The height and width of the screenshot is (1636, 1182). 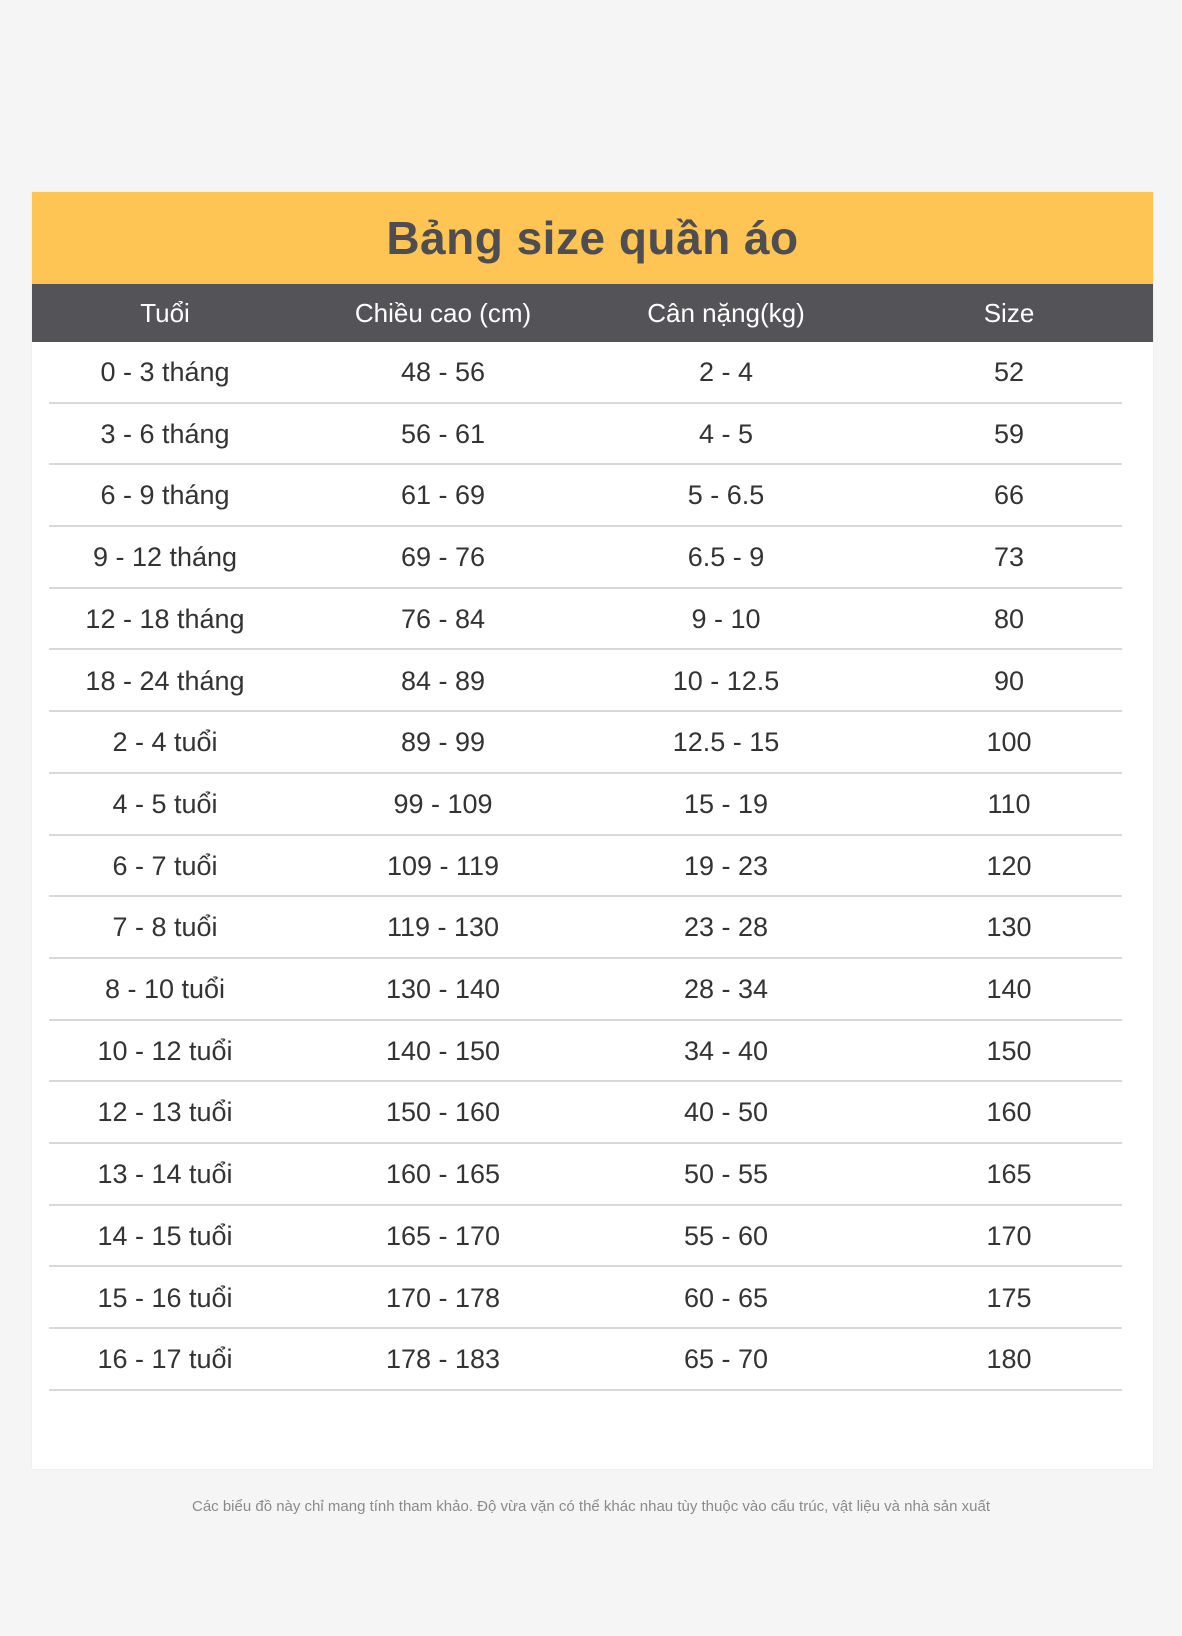 I want to click on age-cell: 16 - 17 tuổi, so click(x=165, y=1359).